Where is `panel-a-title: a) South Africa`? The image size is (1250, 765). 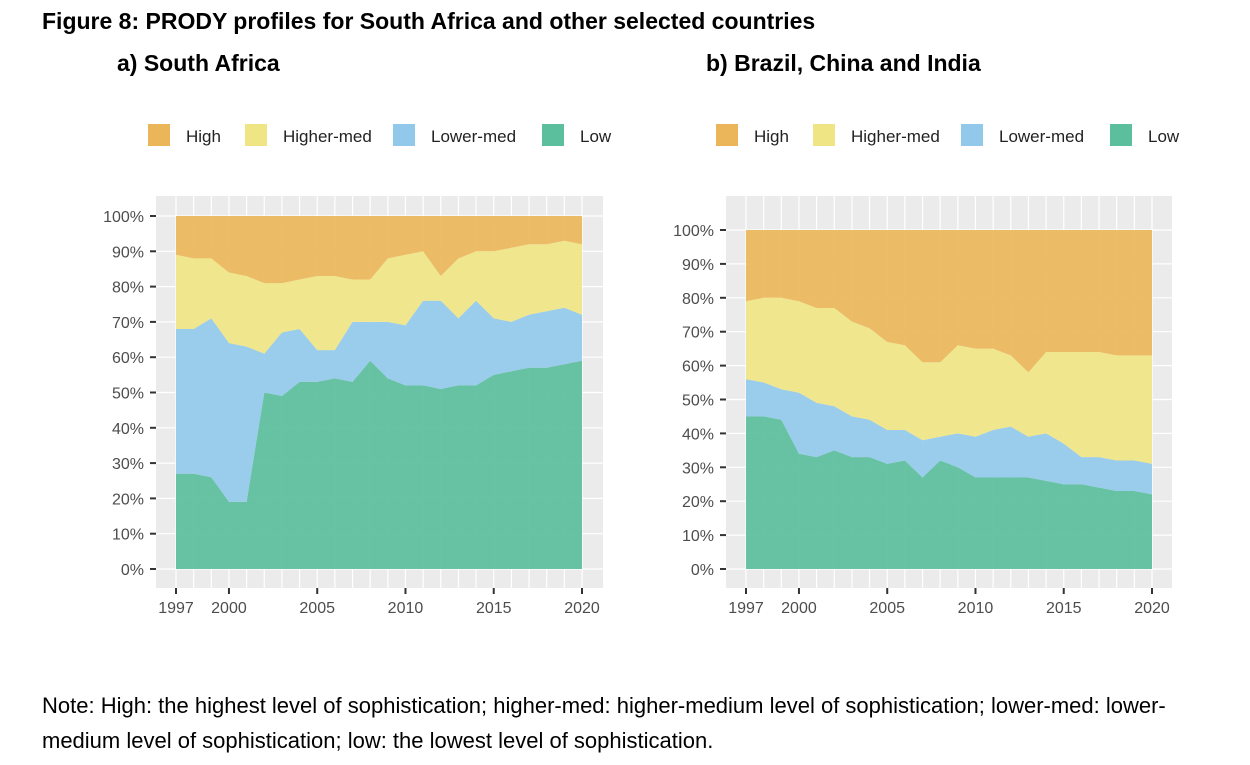
panel-a-title: a) South Africa is located at coordinates (198, 63).